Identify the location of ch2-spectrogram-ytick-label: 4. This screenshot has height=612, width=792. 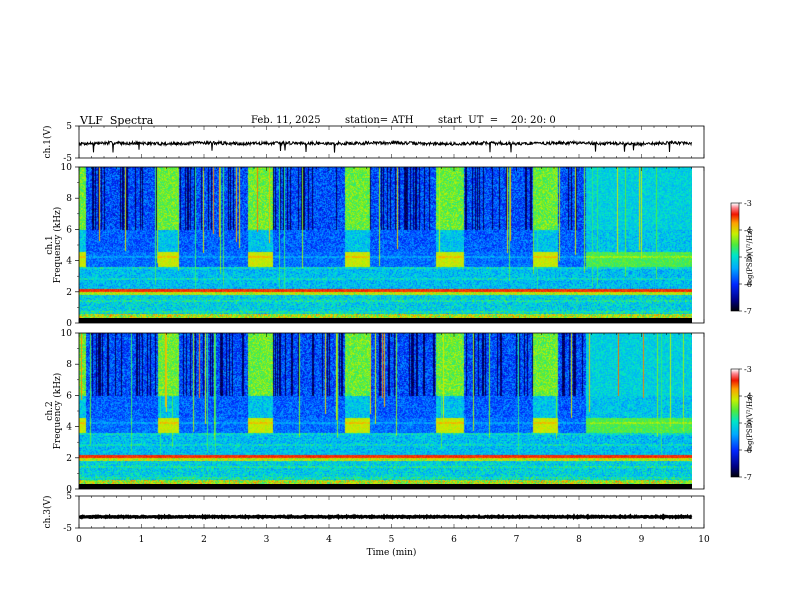
(69, 428).